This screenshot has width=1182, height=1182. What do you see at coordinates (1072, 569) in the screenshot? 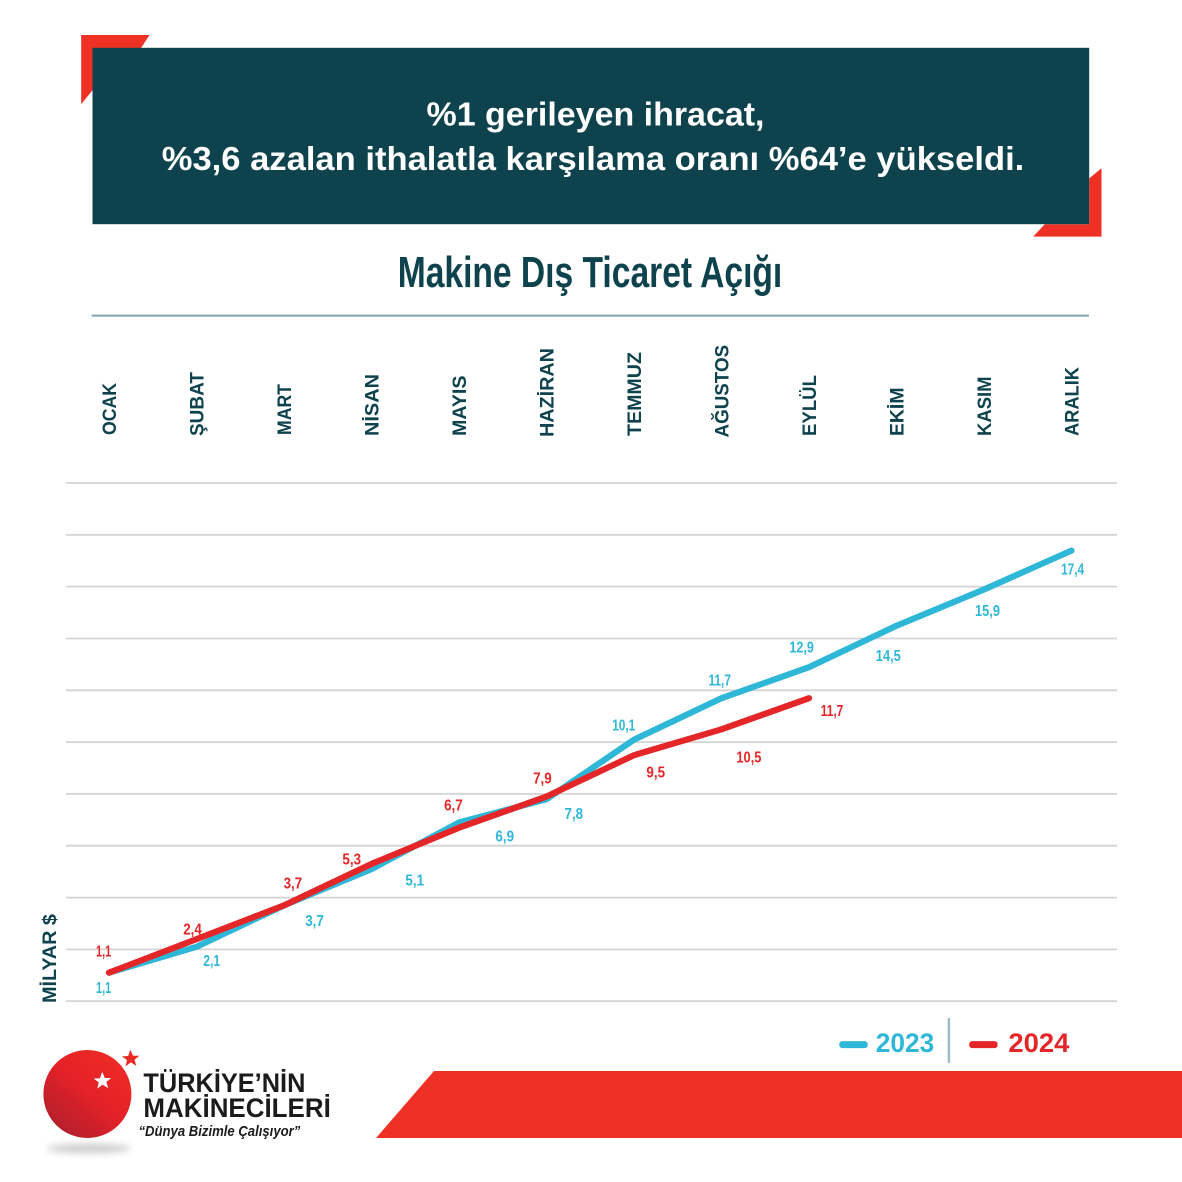
I see `svg-text: 17,4` at bounding box center [1072, 569].